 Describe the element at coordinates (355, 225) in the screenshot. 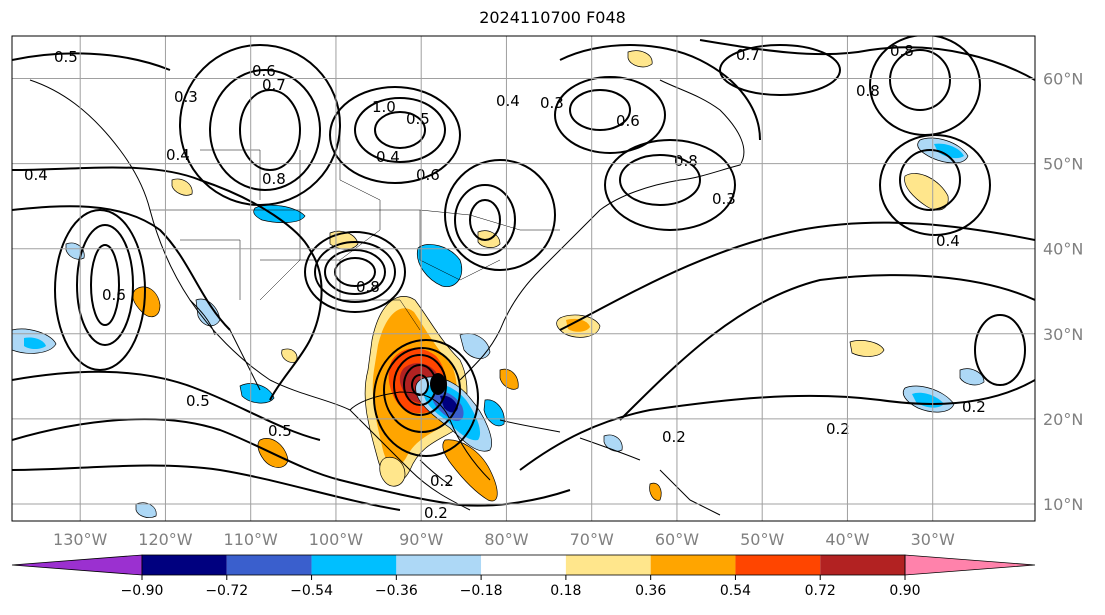

I see `political-borders` at that location.